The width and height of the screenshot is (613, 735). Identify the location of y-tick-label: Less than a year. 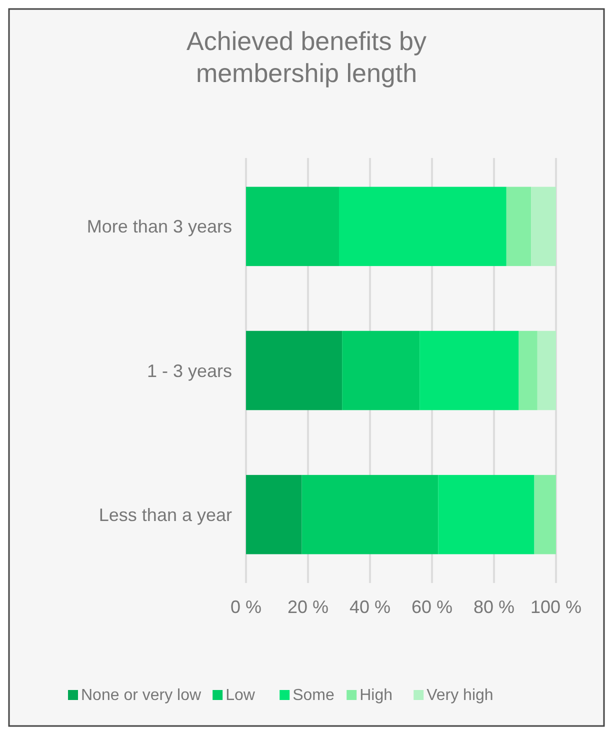
(165, 514).